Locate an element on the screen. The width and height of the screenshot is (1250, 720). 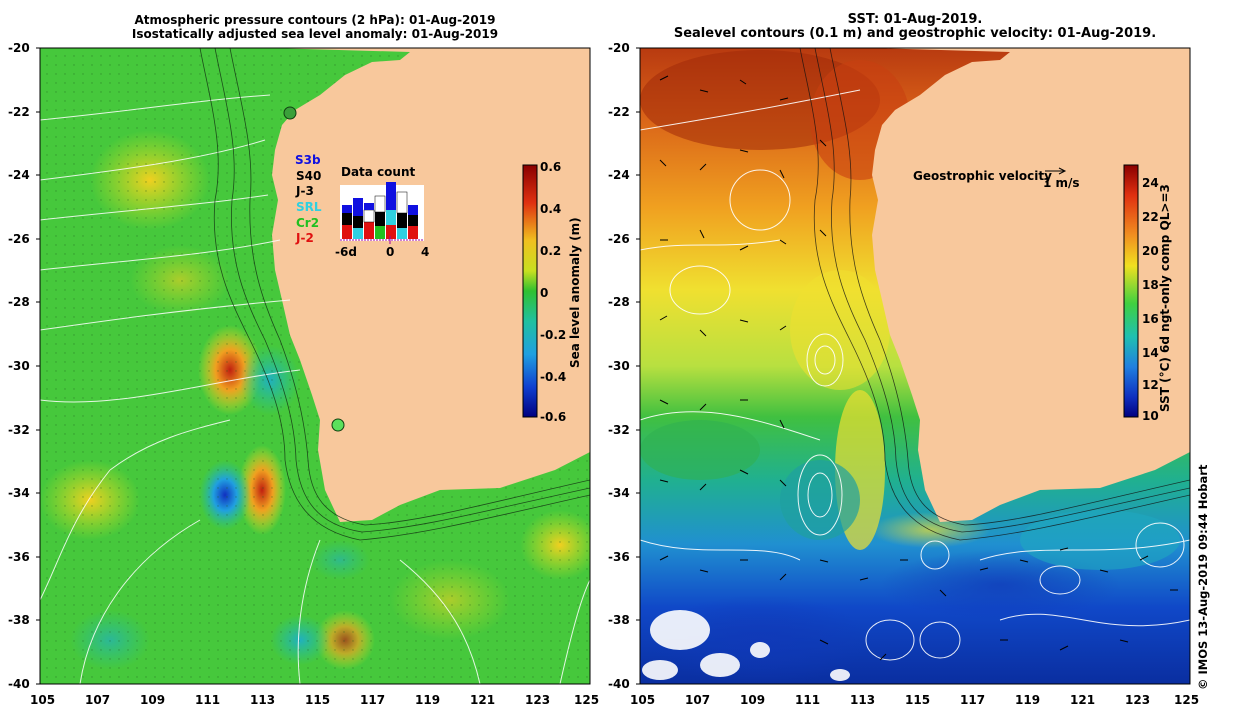
sla-tick: 0 is located at coordinates (544, 293).